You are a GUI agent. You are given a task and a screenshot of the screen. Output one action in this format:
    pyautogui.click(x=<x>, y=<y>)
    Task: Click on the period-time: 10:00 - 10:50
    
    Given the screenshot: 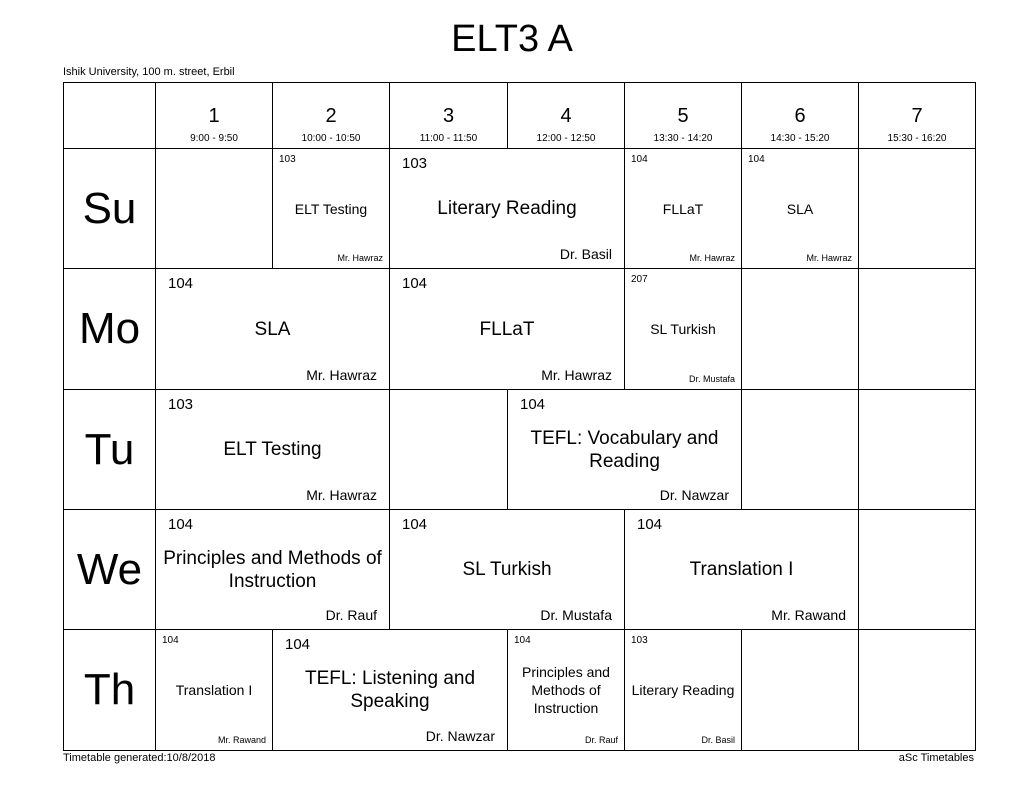 What is the action you would take?
    pyautogui.click(x=331, y=138)
    